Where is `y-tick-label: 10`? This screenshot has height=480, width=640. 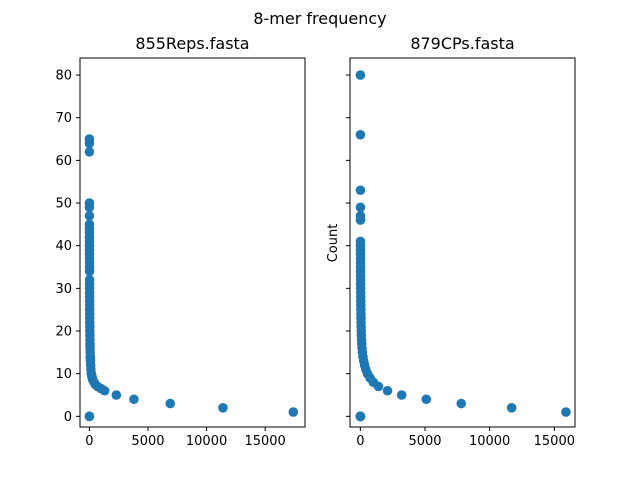 y-tick-label: 10 is located at coordinates (63, 374).